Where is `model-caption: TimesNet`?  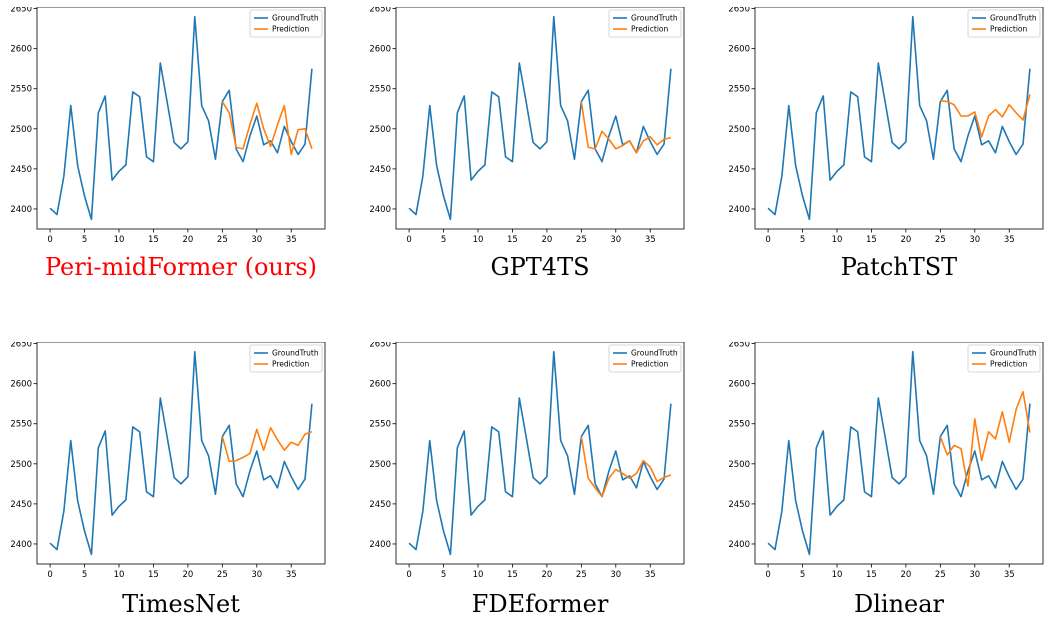 model-caption: TimesNet is located at coordinates (181, 604).